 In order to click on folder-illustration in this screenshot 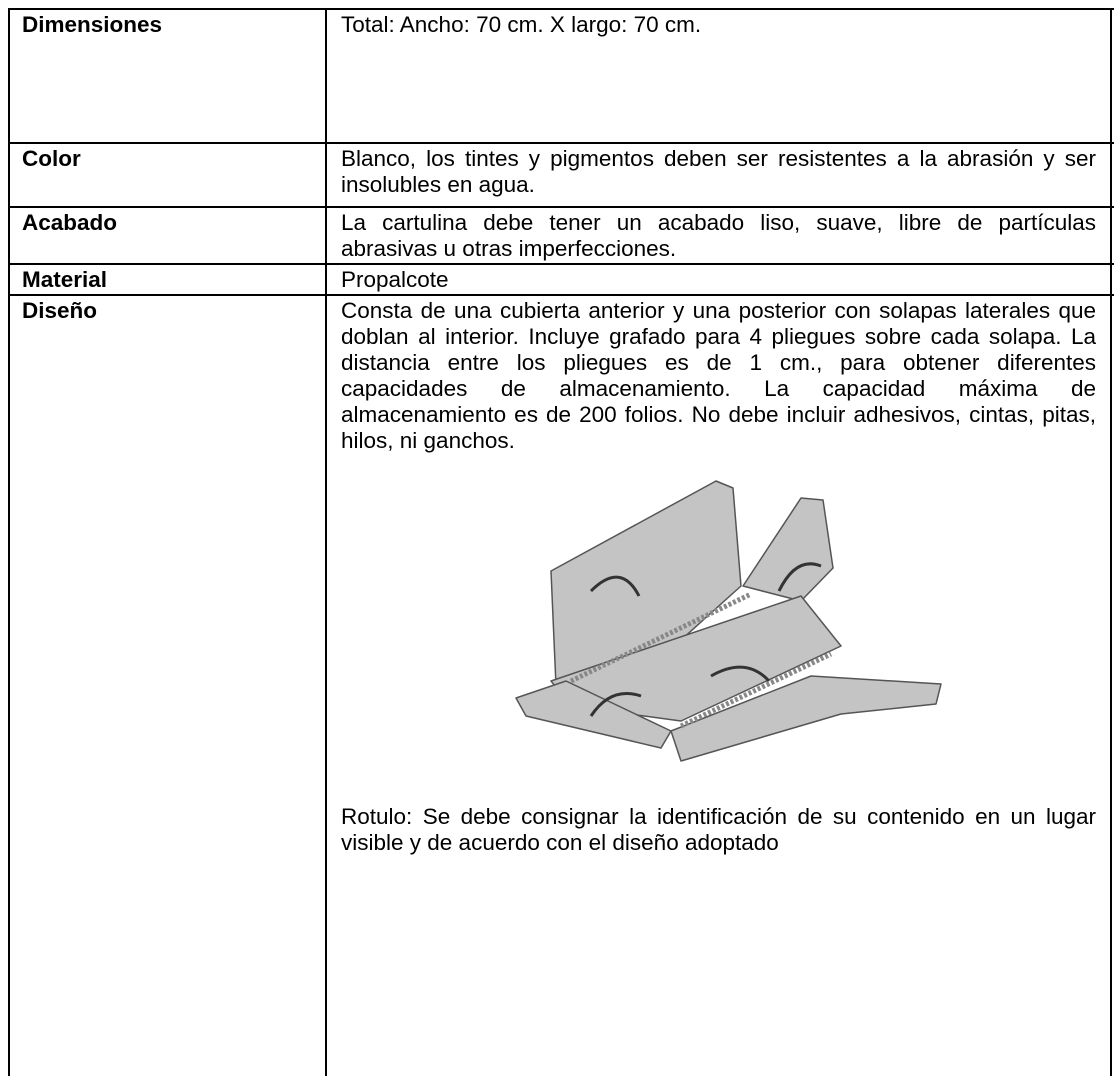, I will do `click(728, 621)`.